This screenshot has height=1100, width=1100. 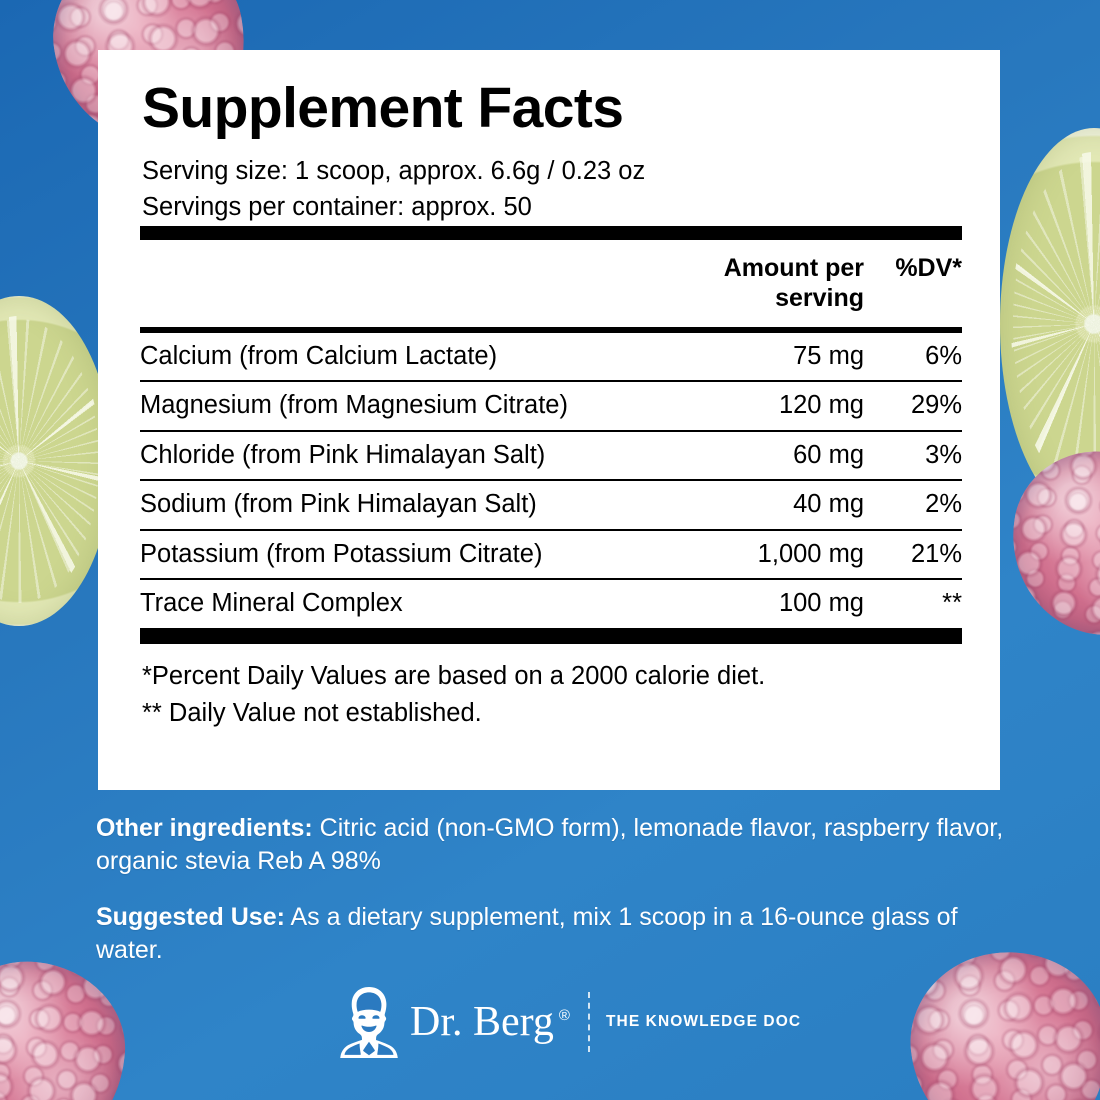 I want to click on brand-logo: Dr. Berg ® THE KNOWLEDGE DOC, so click(x=570, y=1022).